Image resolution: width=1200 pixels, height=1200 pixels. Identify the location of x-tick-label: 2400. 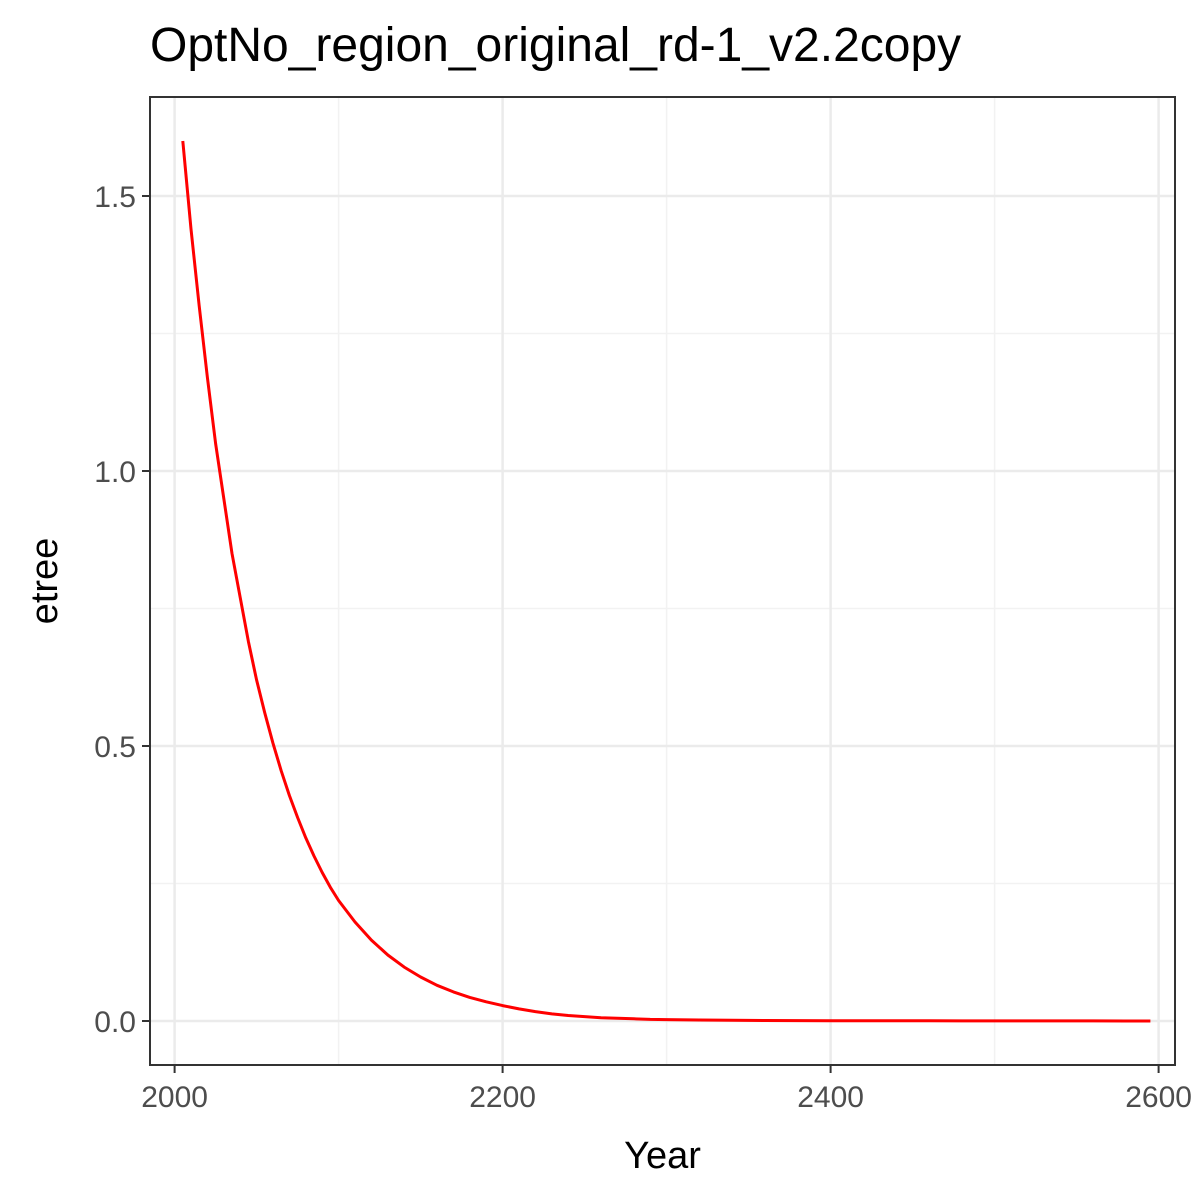
(830, 1097).